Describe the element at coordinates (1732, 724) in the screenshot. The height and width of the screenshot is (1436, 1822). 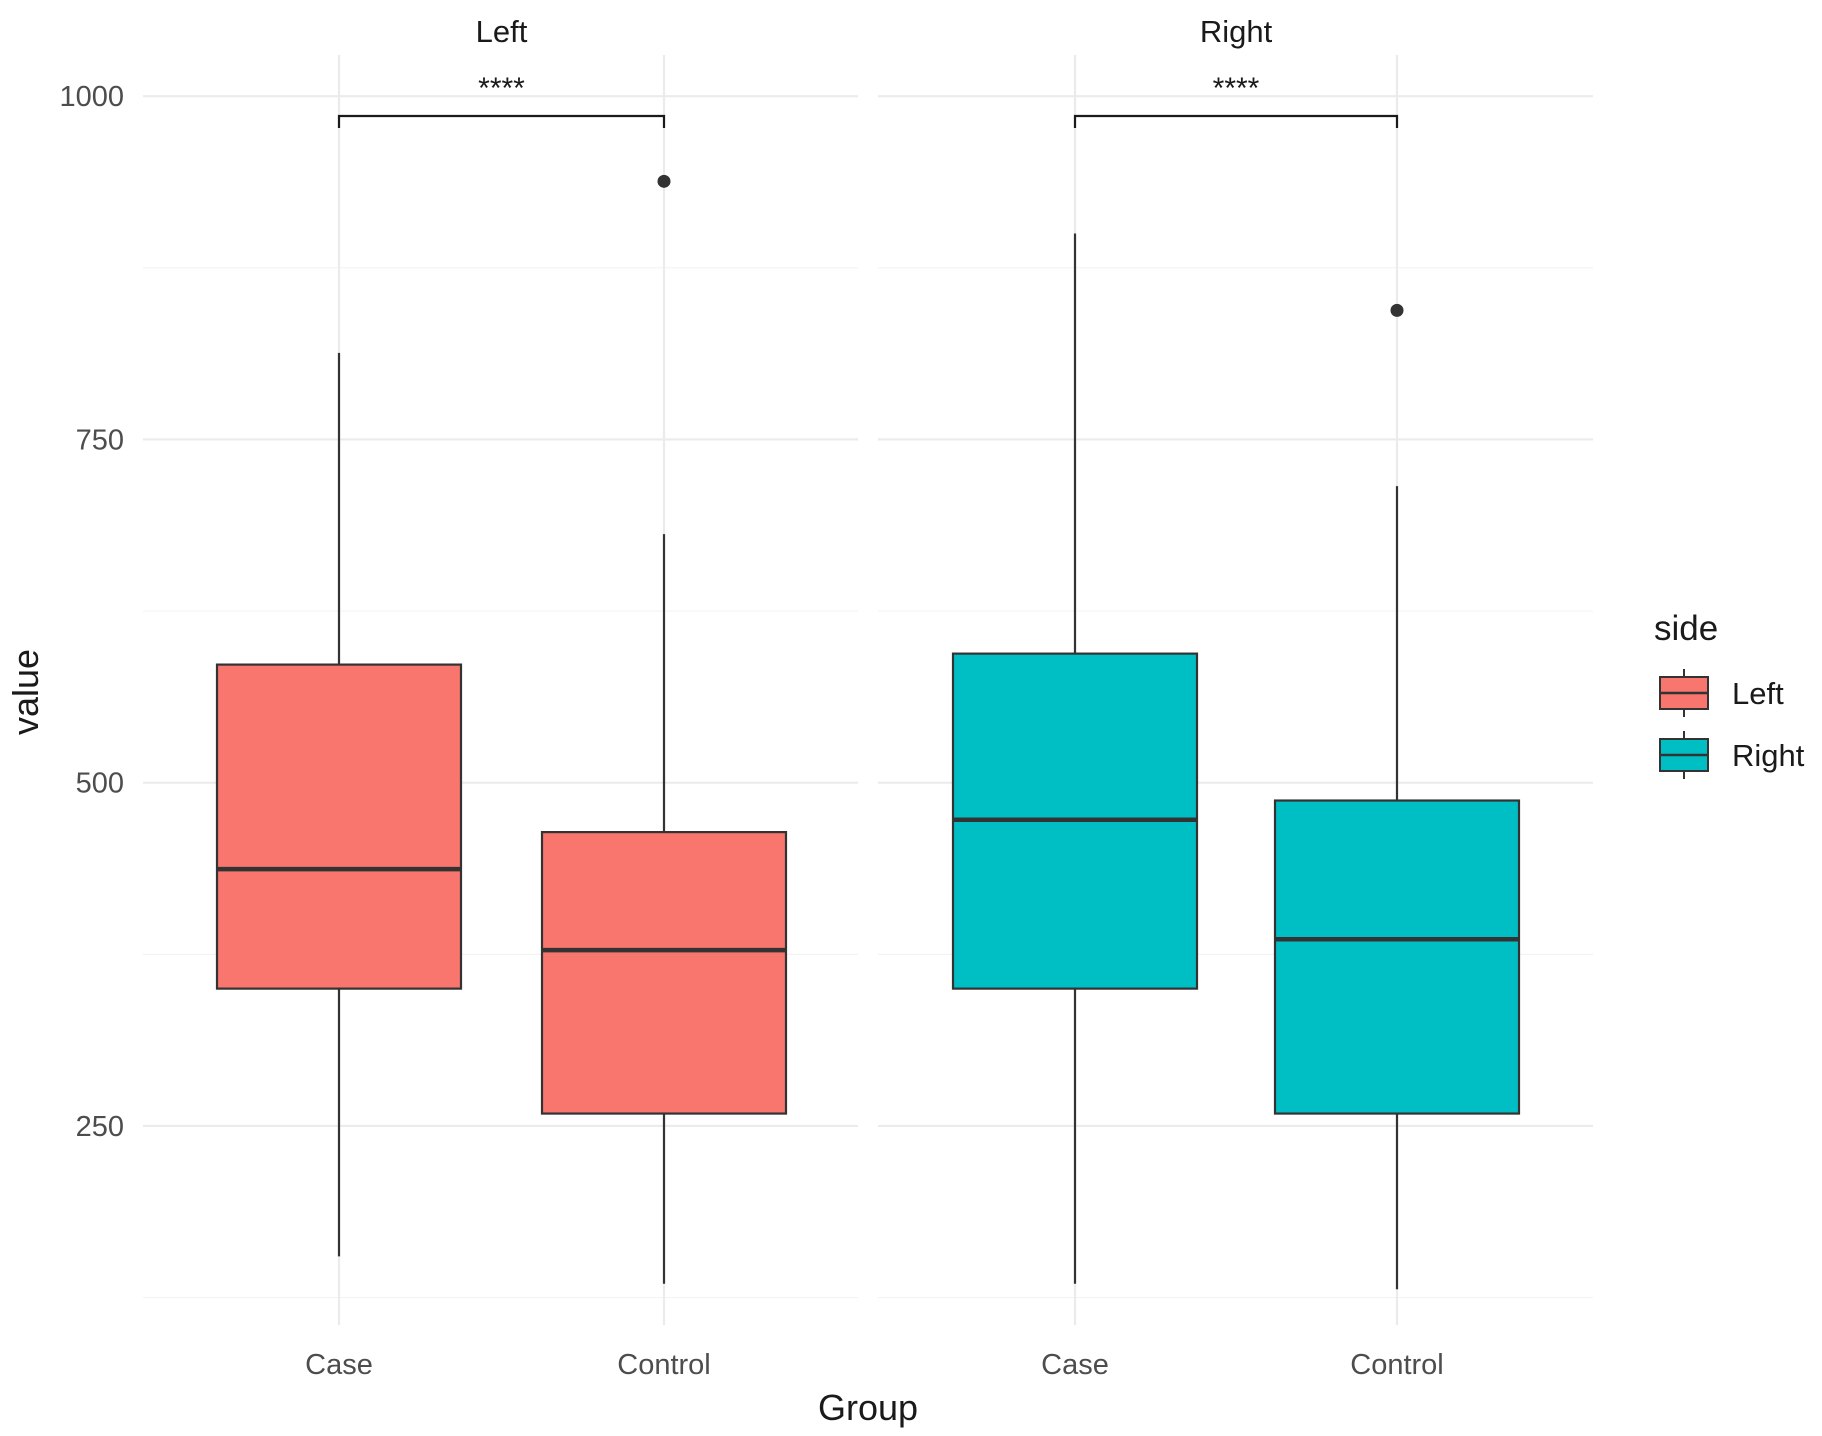
I see `legend-items: Left Right` at that location.